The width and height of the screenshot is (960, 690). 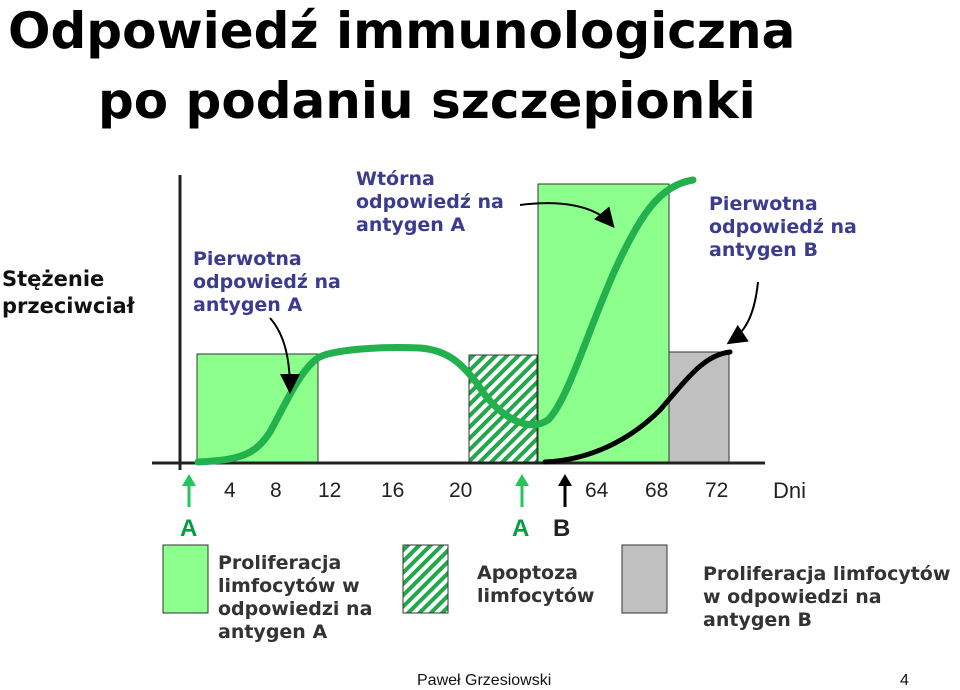 I want to click on marker-arrow-a1, so click(x=189, y=490).